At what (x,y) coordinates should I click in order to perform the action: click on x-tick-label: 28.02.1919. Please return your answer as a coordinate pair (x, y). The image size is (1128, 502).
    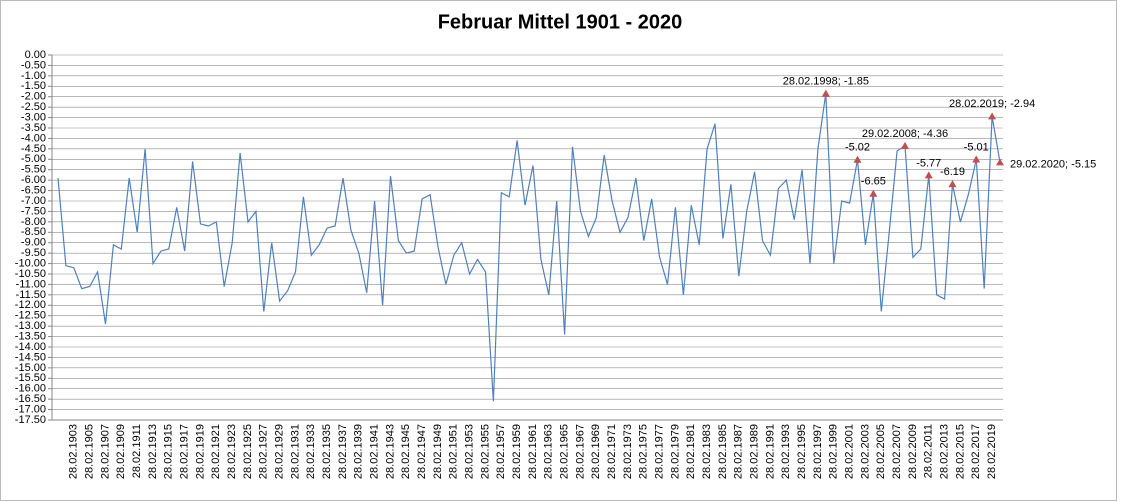
    Looking at the image, I should click on (200, 451).